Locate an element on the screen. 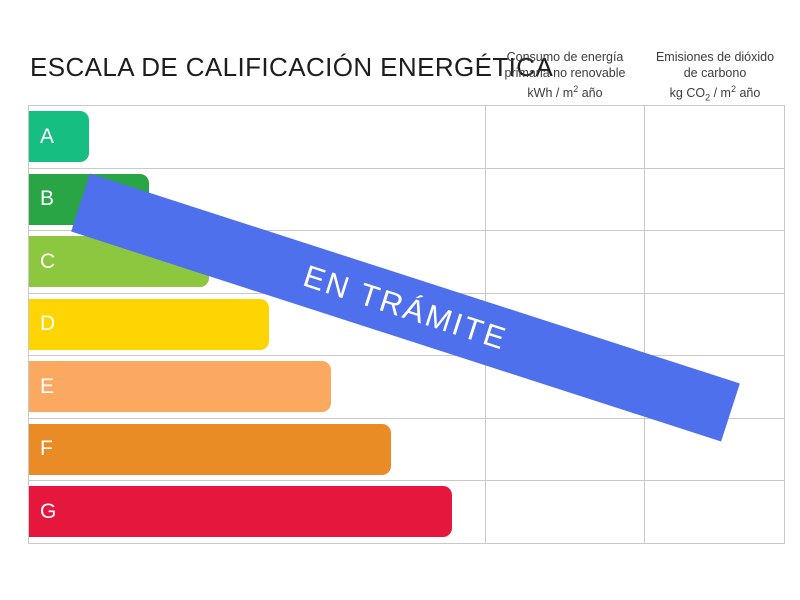  rating-letter: A is located at coordinates (47, 136).